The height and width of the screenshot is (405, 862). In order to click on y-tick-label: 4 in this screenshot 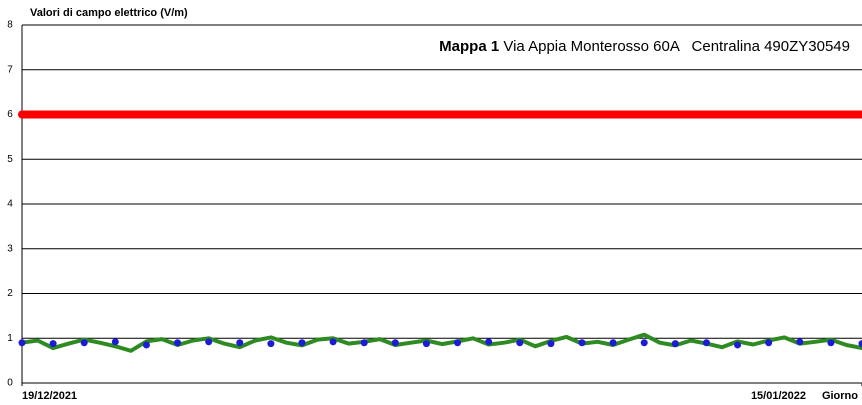, I will do `click(10, 204)`.